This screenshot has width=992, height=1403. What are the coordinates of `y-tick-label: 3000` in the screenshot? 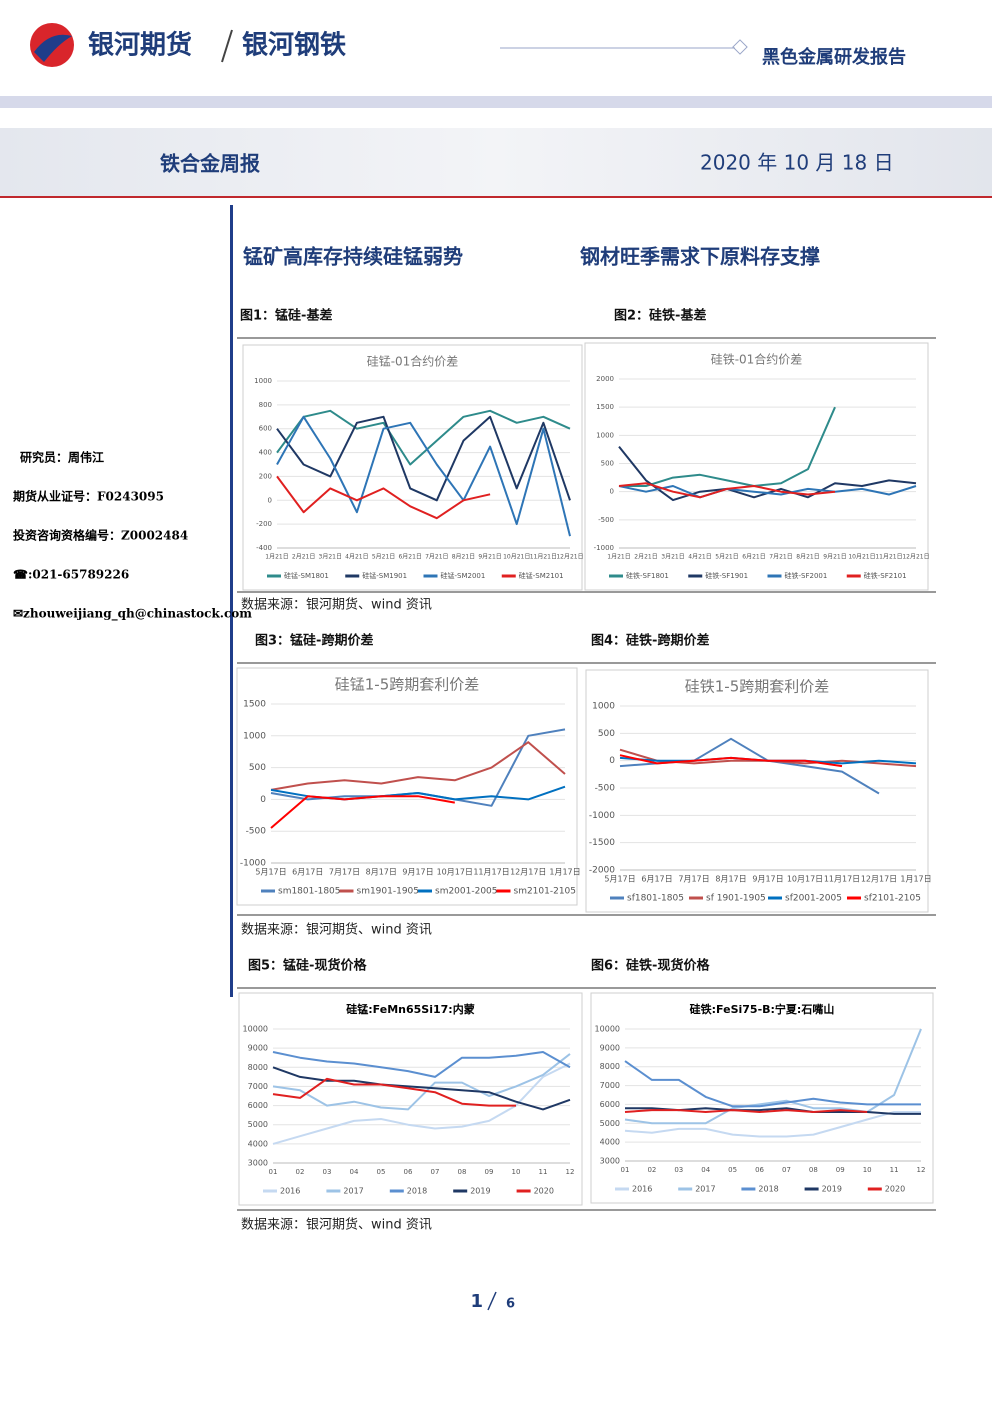 It's located at (258, 1163).